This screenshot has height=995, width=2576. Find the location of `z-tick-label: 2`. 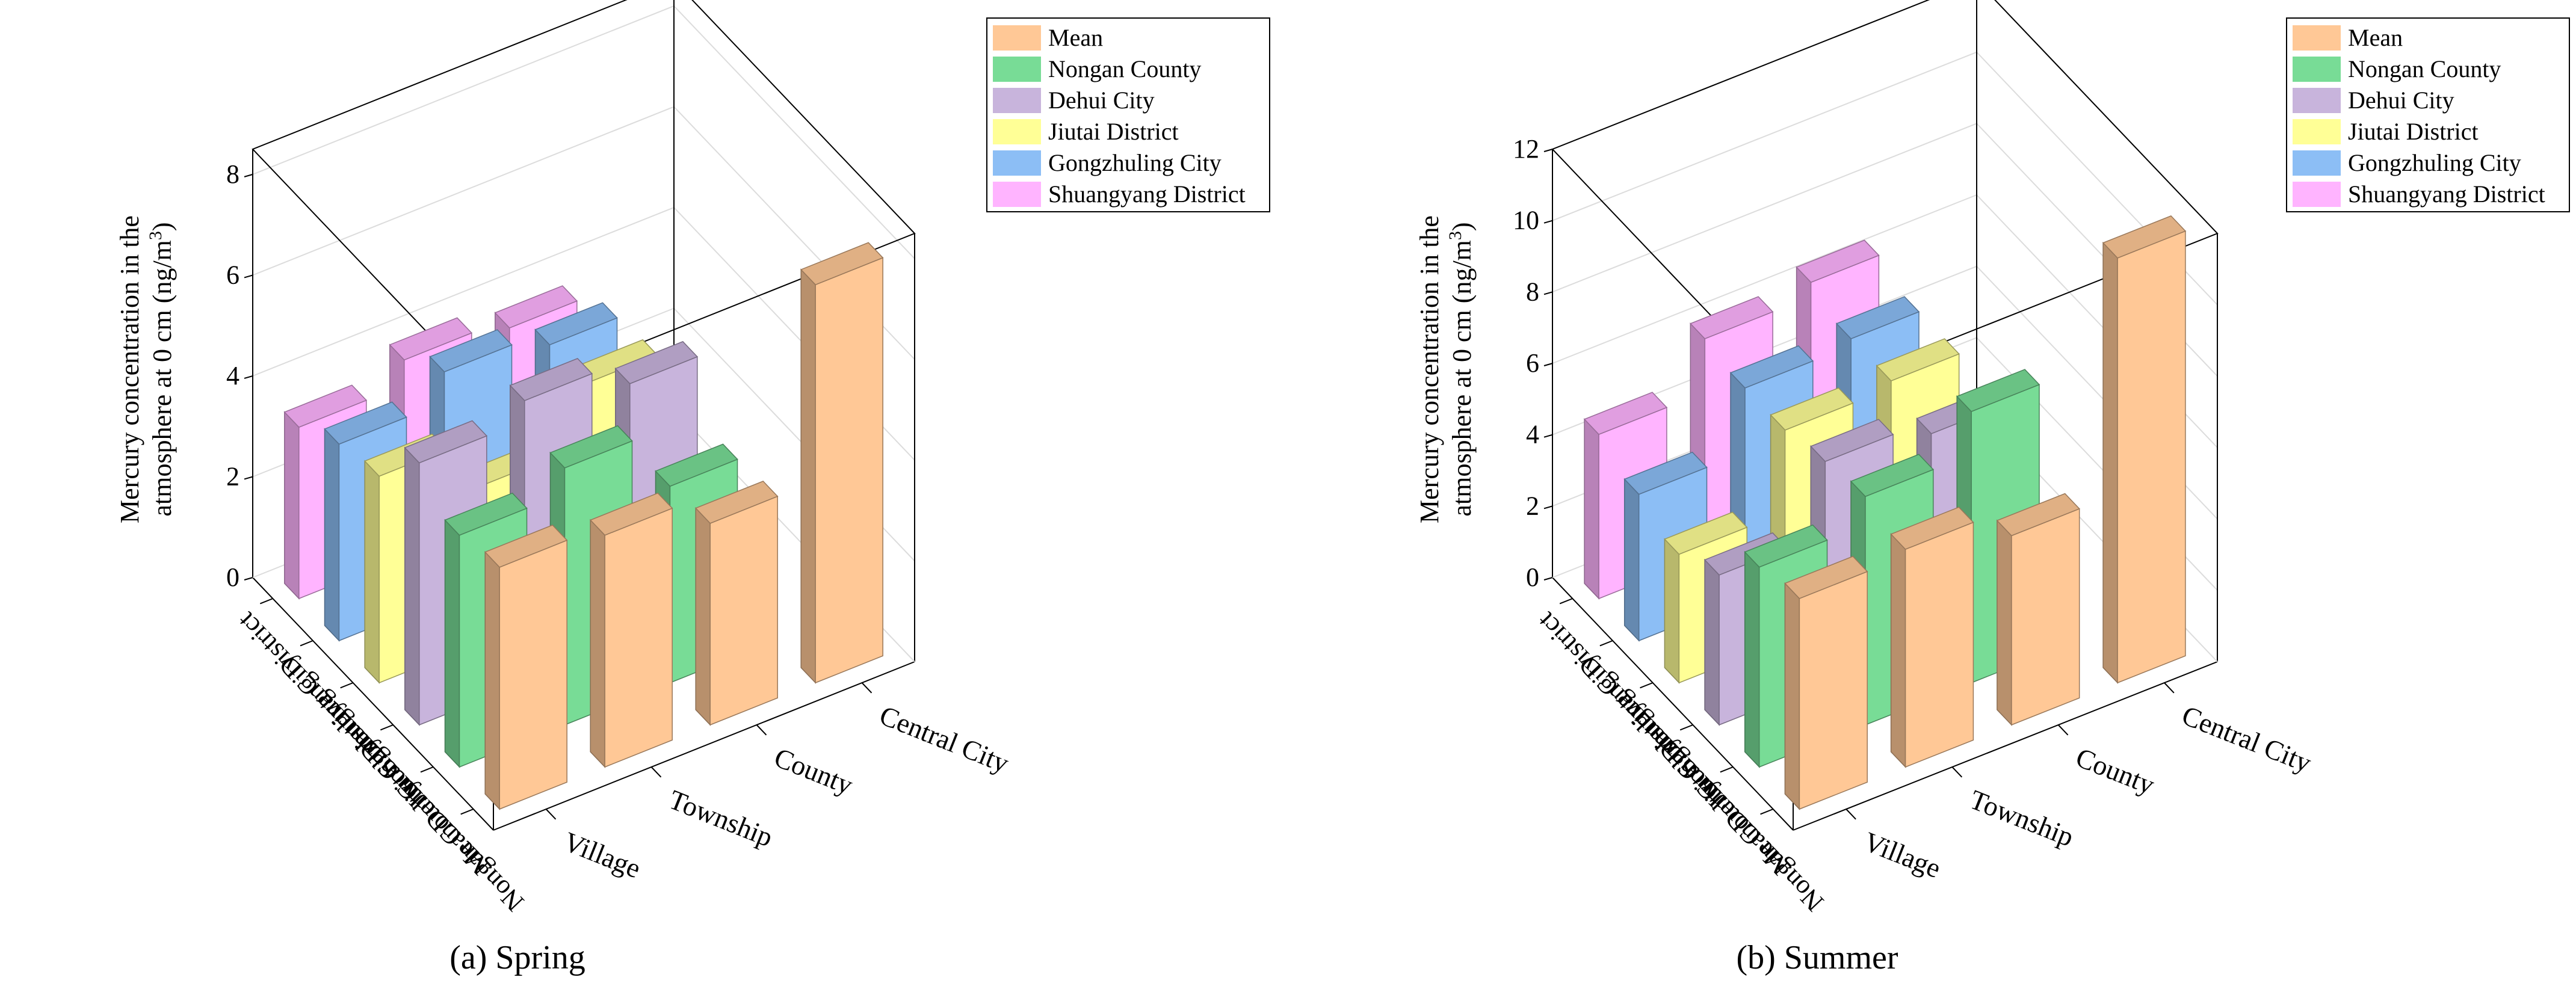

z-tick-label: 2 is located at coordinates (232, 476).